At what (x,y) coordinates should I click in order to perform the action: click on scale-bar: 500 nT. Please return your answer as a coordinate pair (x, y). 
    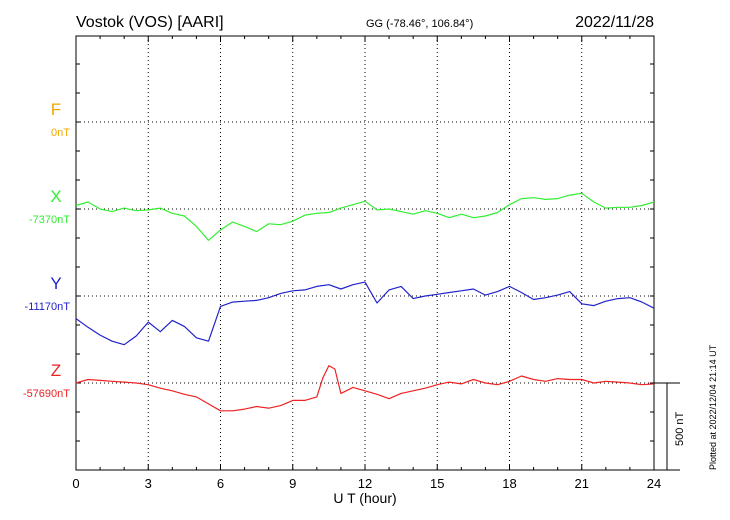
    Looking at the image, I should click on (670, 426).